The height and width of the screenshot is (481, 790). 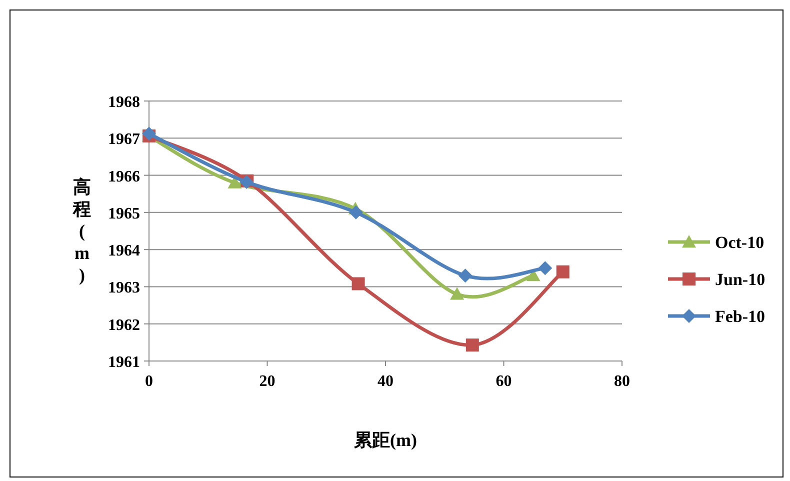 What do you see at coordinates (124, 102) in the screenshot?
I see `y-tick-label: 1968` at bounding box center [124, 102].